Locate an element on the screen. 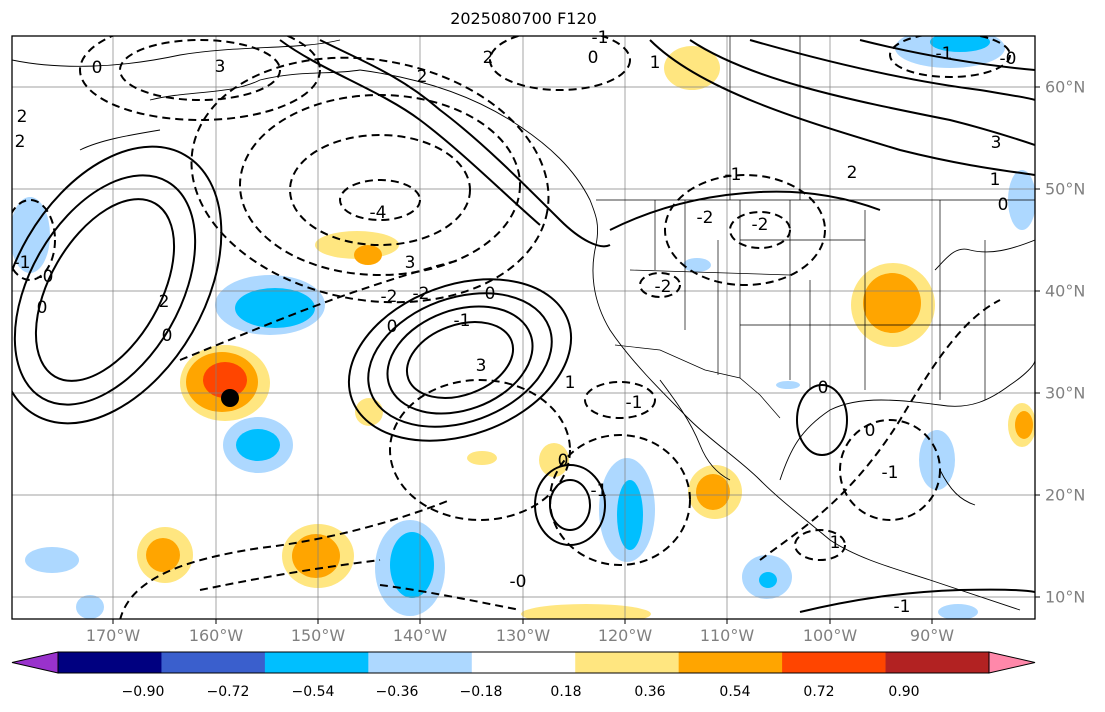  lon-label: 100°W is located at coordinates (830, 635).